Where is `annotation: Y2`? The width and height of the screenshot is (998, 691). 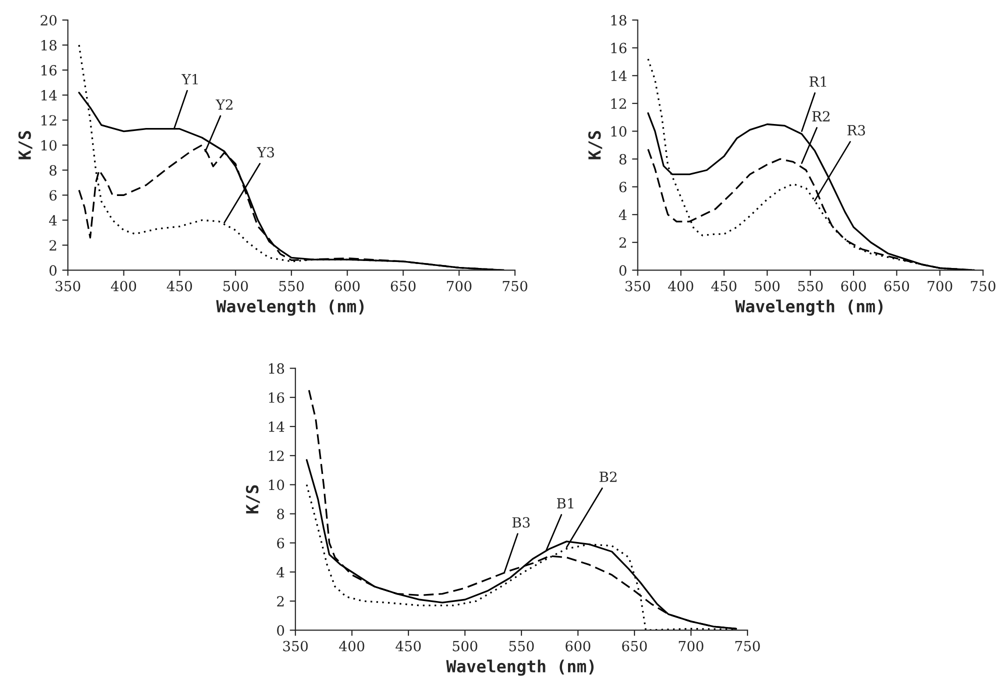
annotation: Y2 is located at coordinates (224, 104).